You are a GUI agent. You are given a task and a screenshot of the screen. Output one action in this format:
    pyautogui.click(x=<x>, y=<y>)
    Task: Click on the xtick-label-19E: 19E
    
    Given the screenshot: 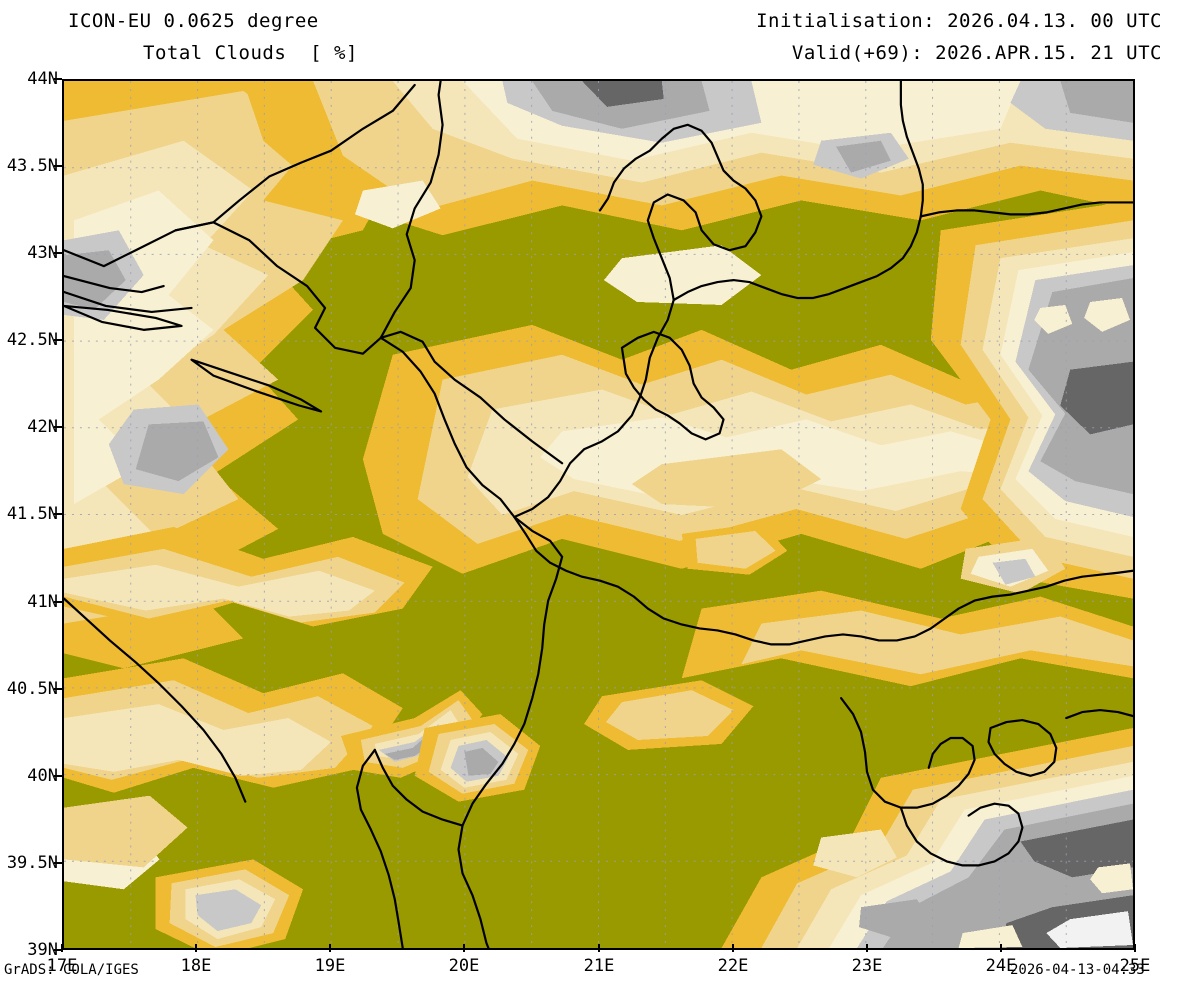 What is the action you would take?
    pyautogui.click(x=330, y=966)
    